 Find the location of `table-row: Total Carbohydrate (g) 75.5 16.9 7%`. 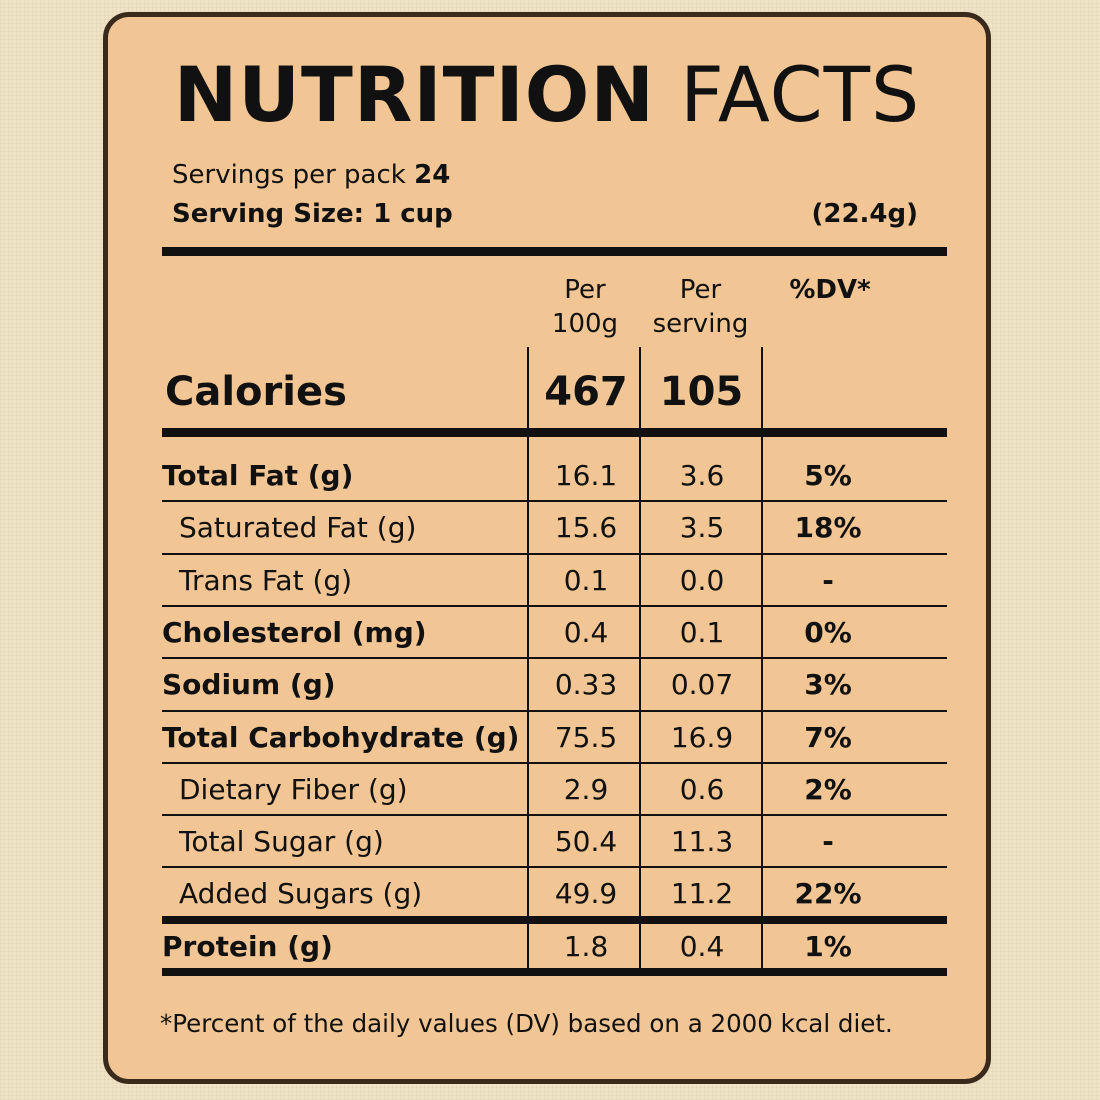

table-row: Total Carbohydrate (g) 75.5 16.9 7% is located at coordinates (554, 737).